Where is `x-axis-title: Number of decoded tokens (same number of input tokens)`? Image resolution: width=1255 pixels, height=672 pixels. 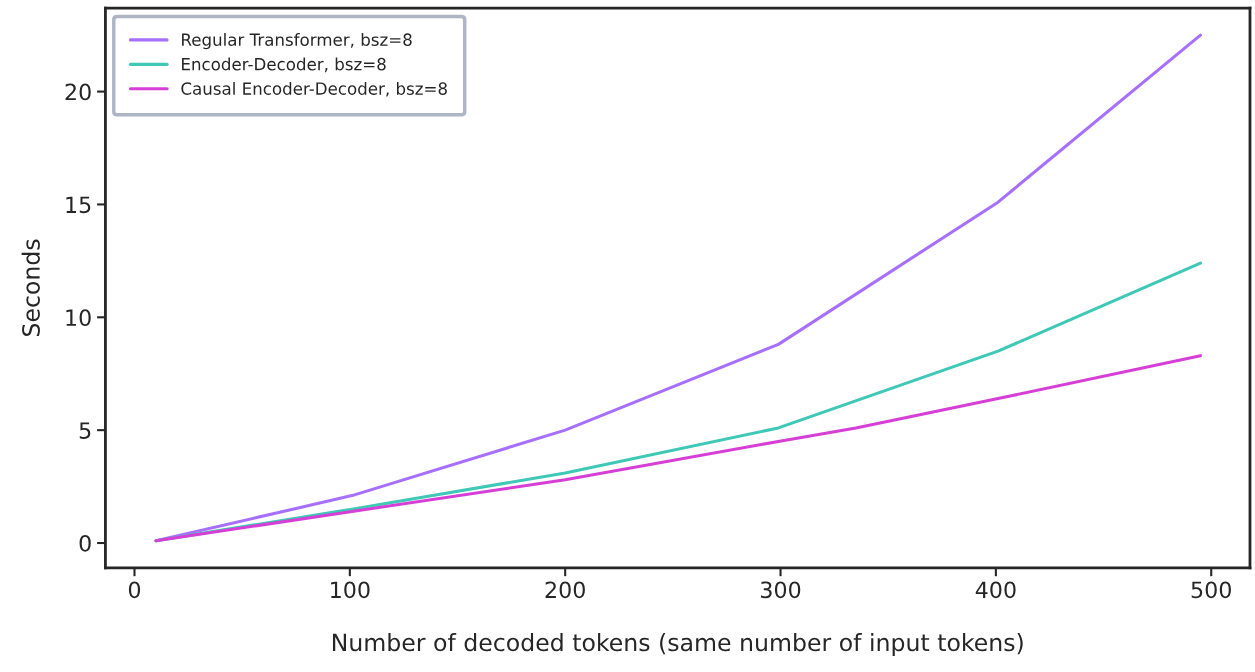 x-axis-title: Number of decoded tokens (same number of input tokens) is located at coordinates (677, 644).